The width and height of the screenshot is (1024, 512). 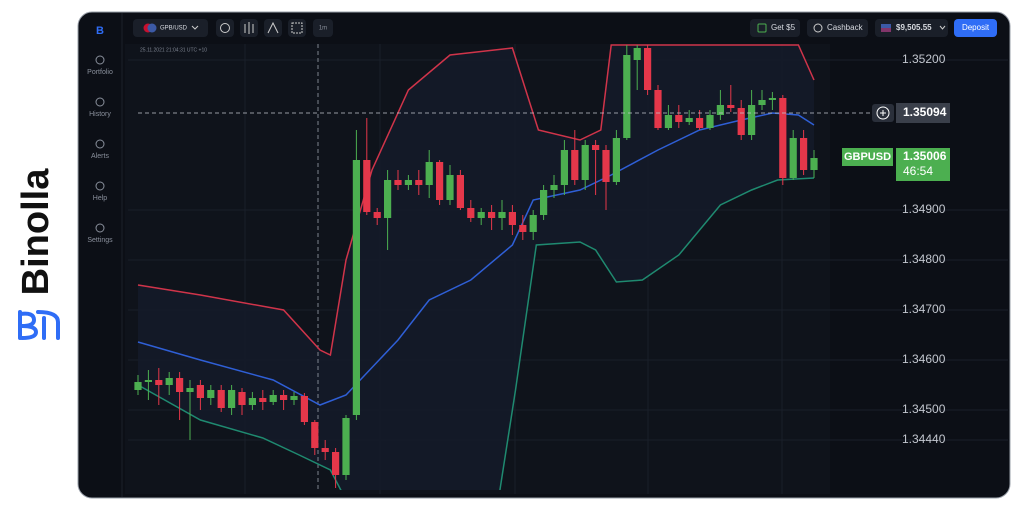 I want to click on bonus-label: Get $5, so click(x=783, y=27).